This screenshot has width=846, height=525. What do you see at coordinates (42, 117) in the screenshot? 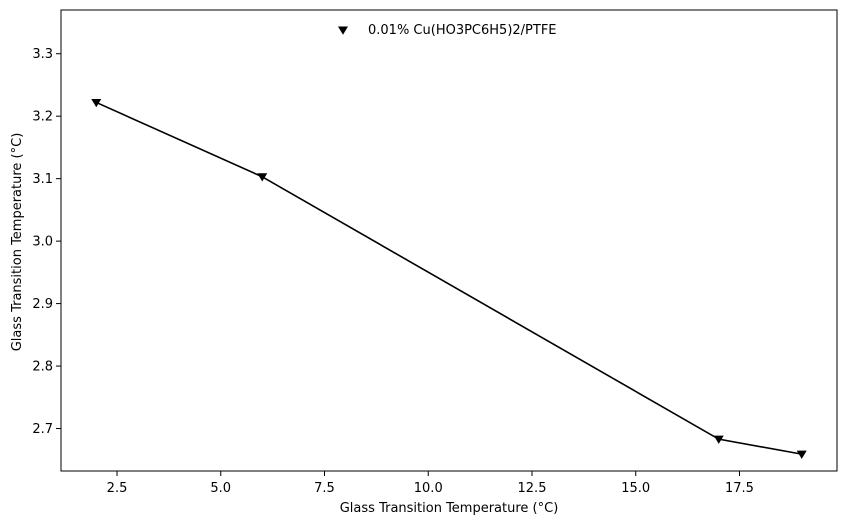
I see `y-tick-label: 3.2` at bounding box center [42, 117].